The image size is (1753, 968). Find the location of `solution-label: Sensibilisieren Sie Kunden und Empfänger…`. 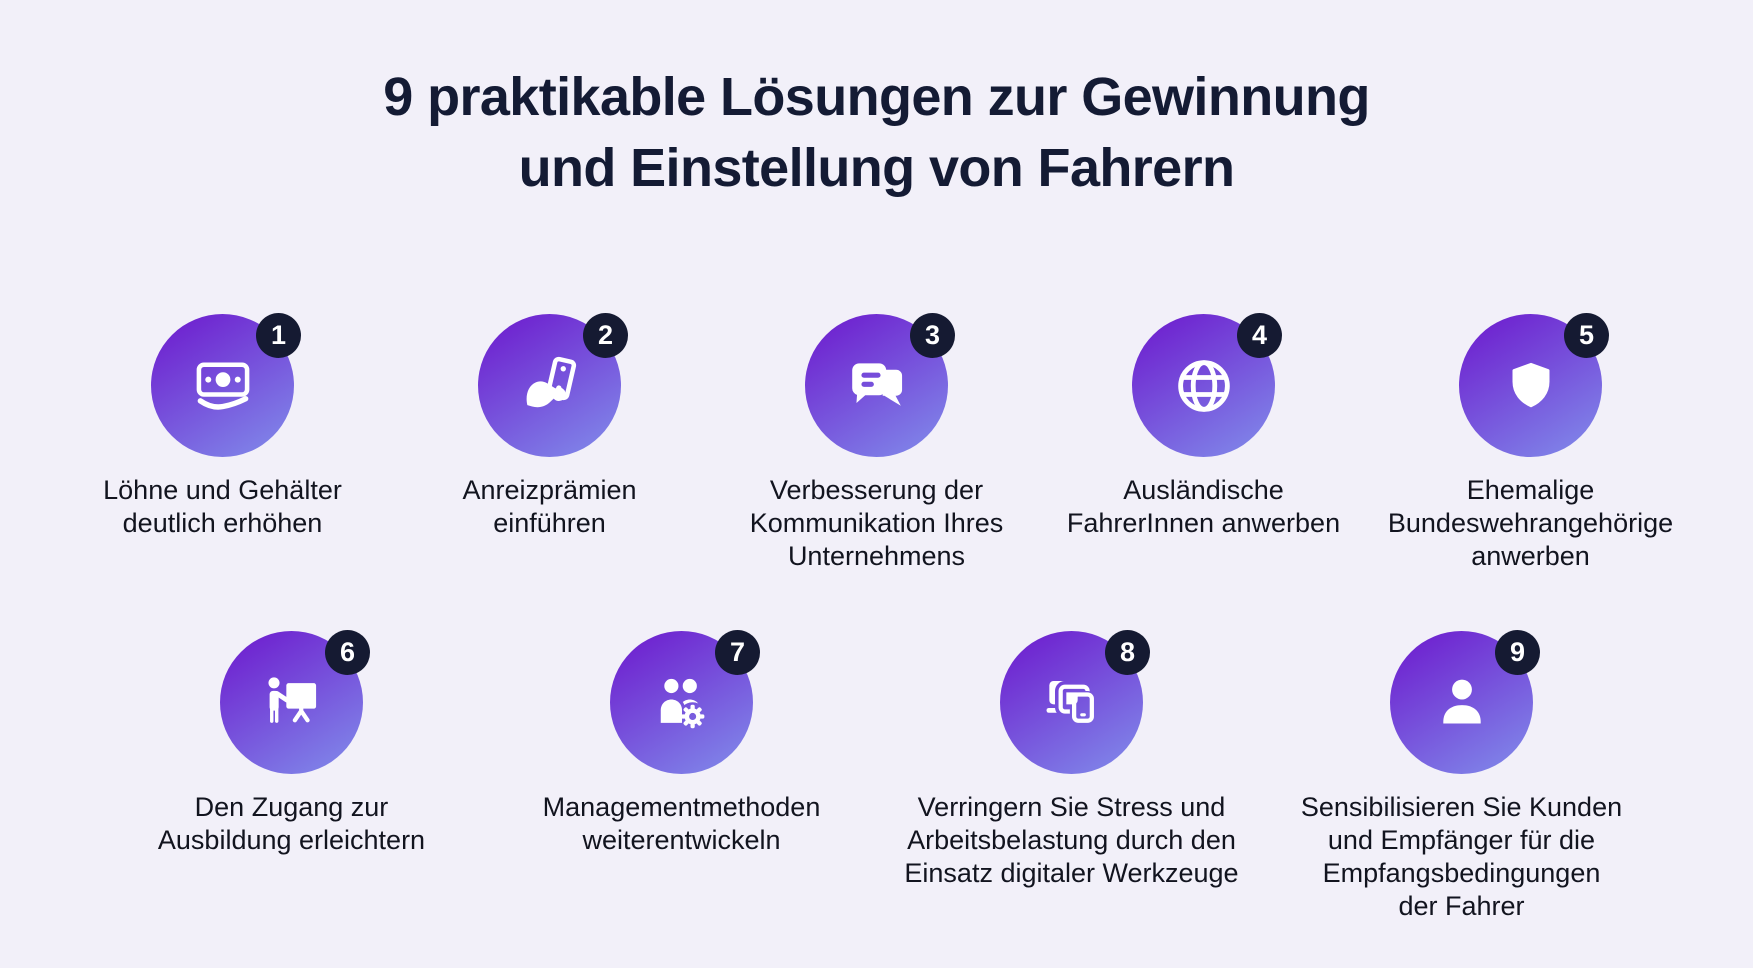

solution-label: Sensibilisieren Sie Kunden und Empfänger… is located at coordinates (1461, 856).